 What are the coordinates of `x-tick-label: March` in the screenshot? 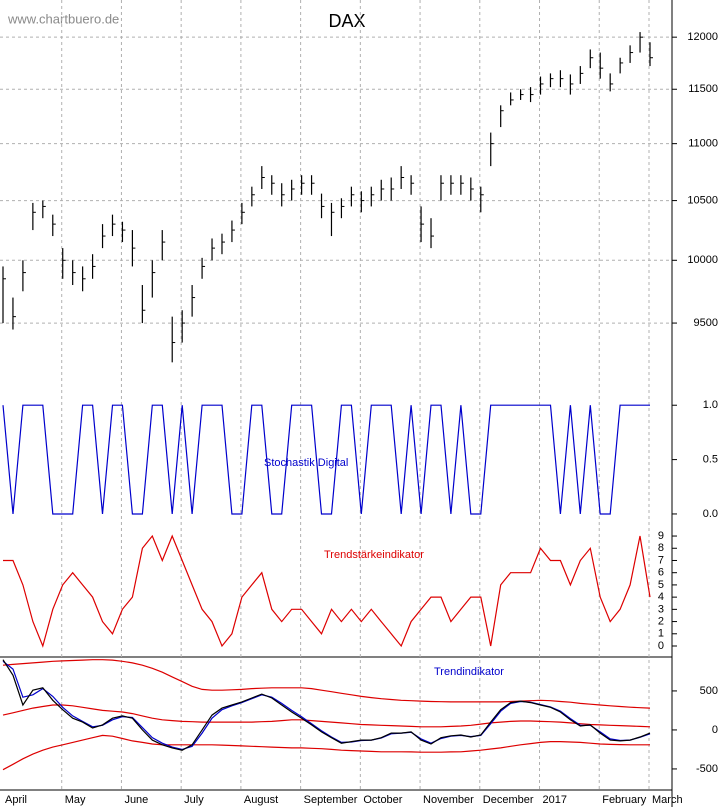 It's located at (667, 800).